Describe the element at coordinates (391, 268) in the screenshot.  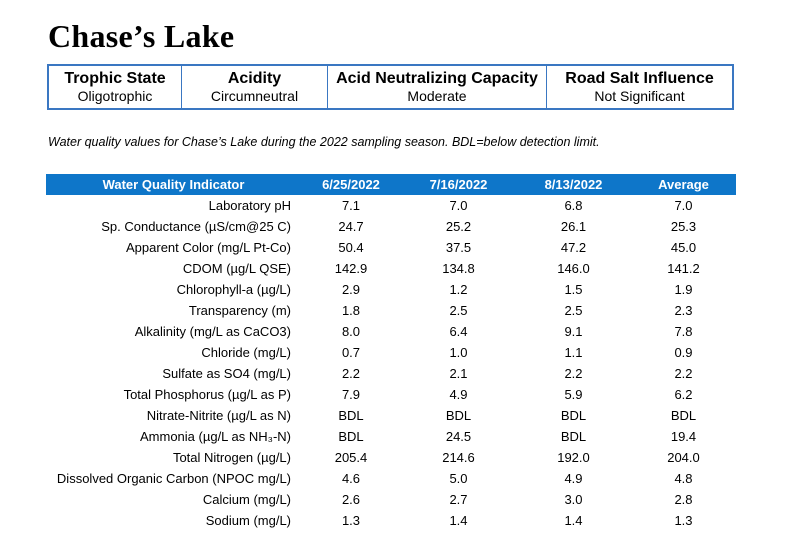
I see `table-row: CDOM (µg/L QSE) 142.9 134.8 146.0 141.2` at that location.